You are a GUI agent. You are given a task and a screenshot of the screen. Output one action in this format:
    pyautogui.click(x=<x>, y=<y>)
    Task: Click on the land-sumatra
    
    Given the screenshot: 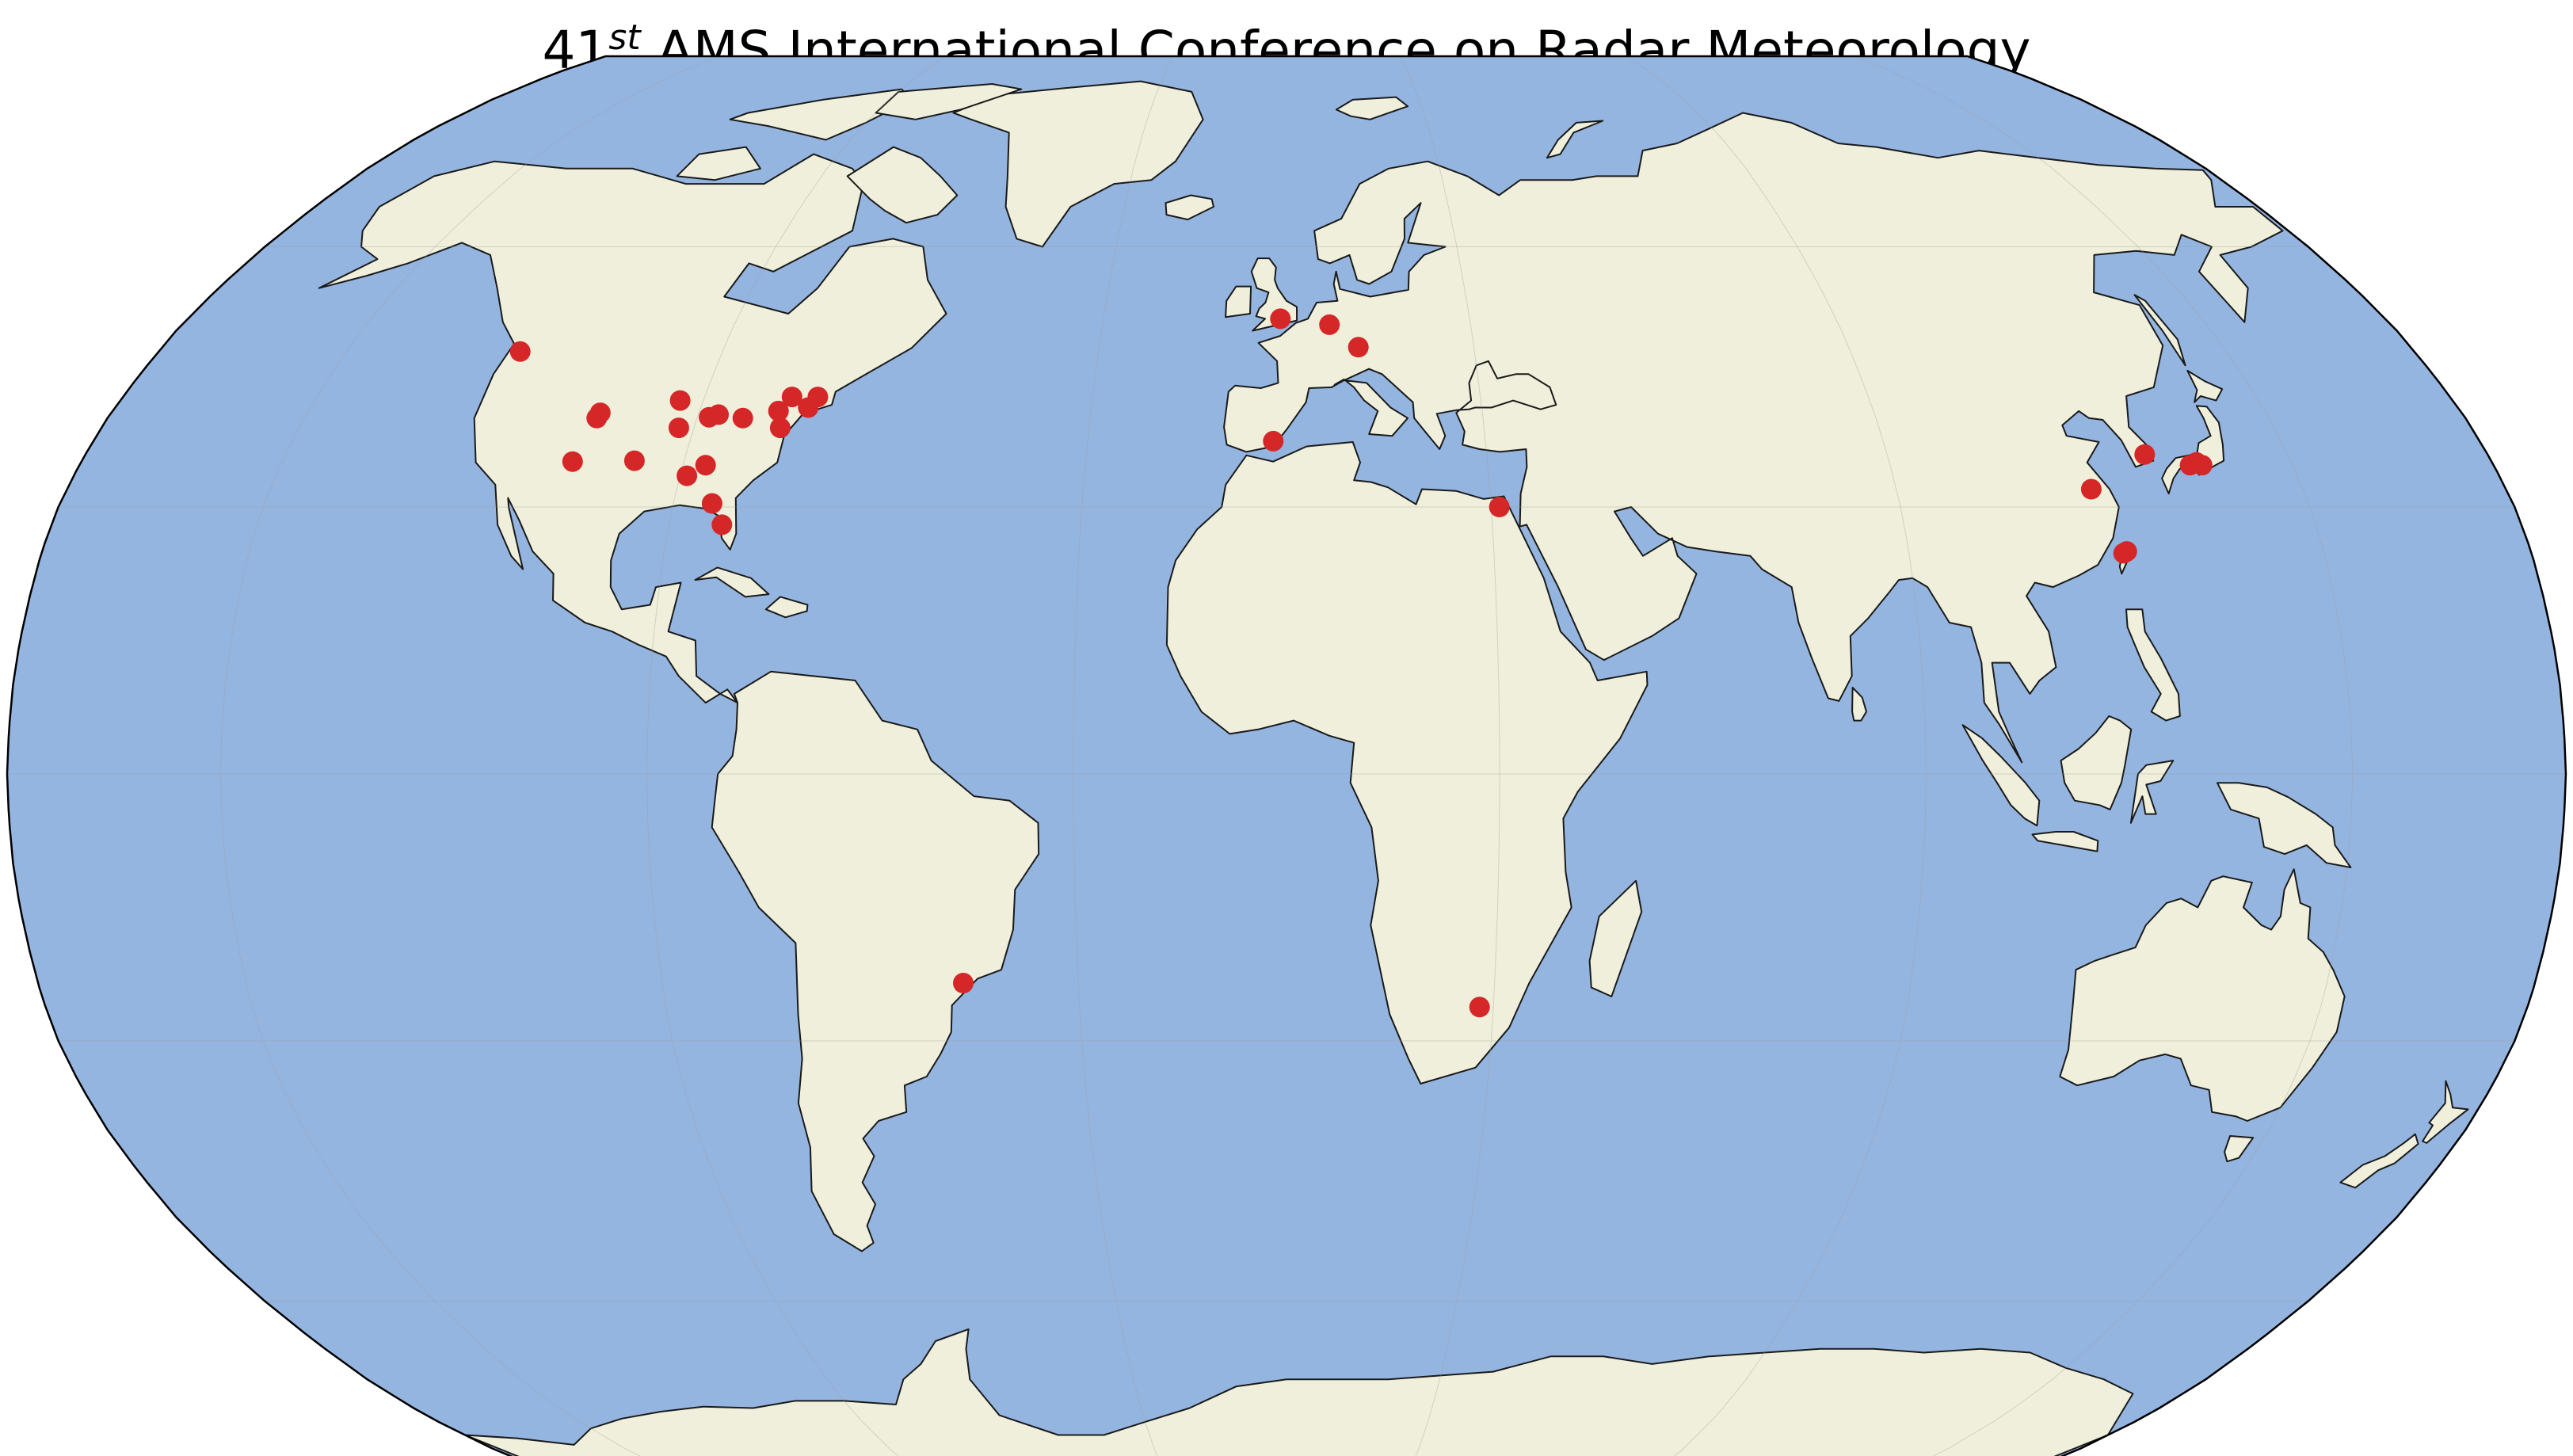 What is the action you would take?
    pyautogui.click(x=2001, y=775)
    